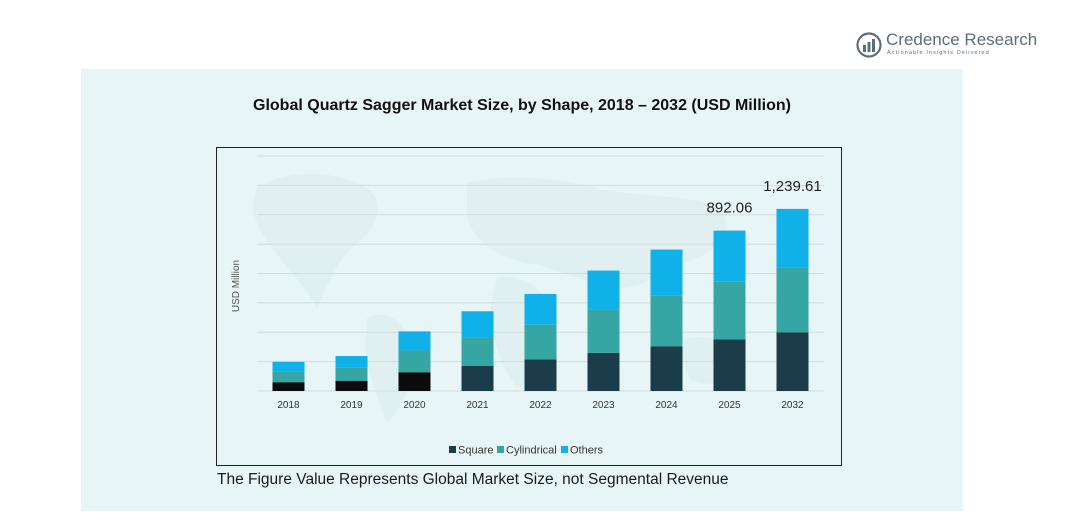  What do you see at coordinates (603, 371) in the screenshot?
I see `bar-square-2023` at bounding box center [603, 371].